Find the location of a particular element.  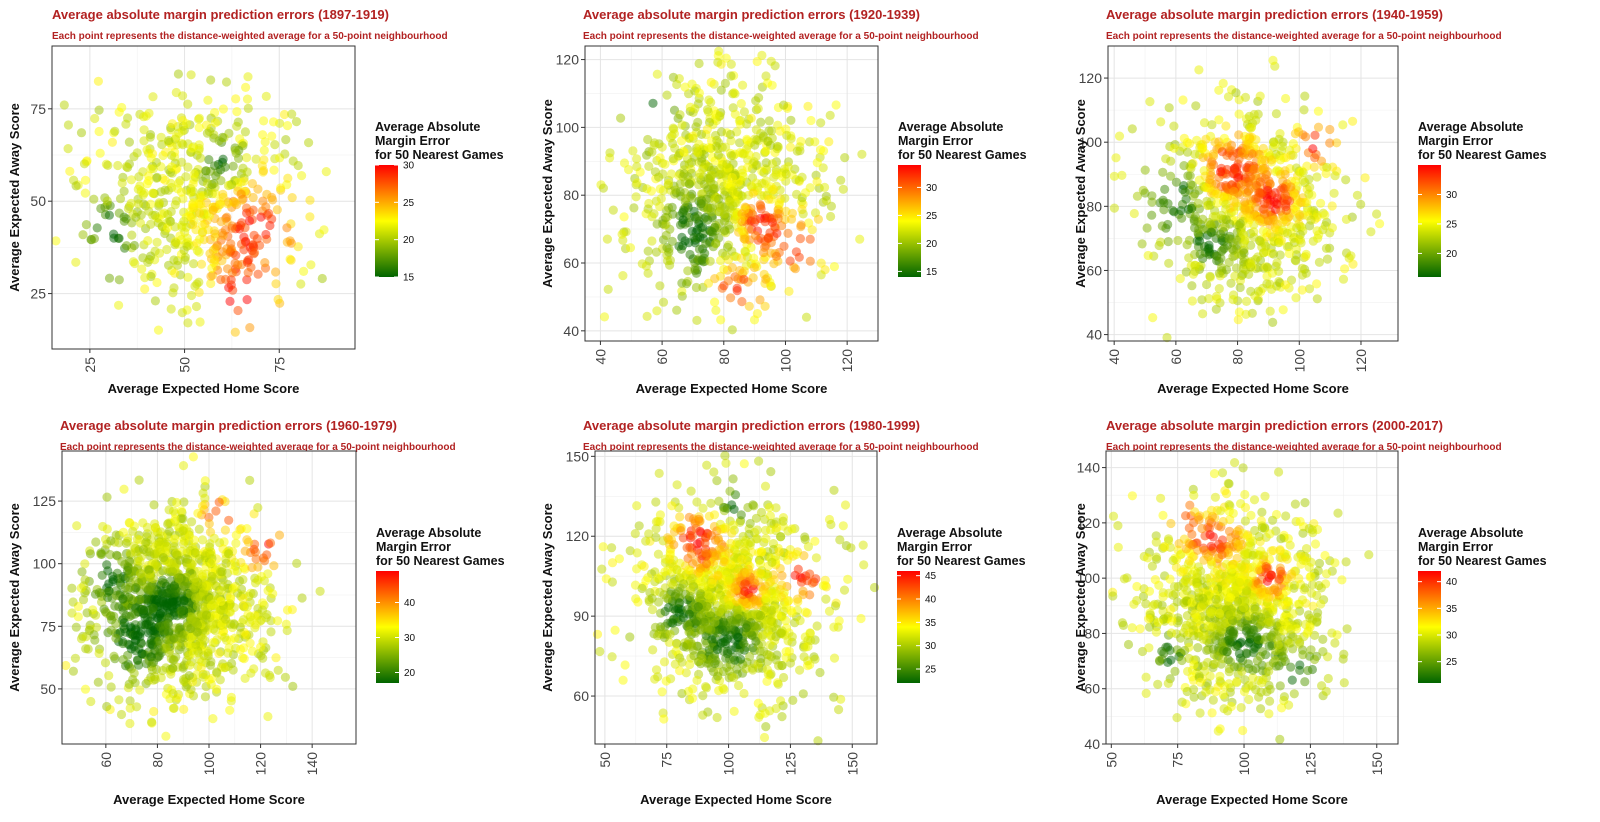

legend-tick-label: 20 is located at coordinates (409, 240).